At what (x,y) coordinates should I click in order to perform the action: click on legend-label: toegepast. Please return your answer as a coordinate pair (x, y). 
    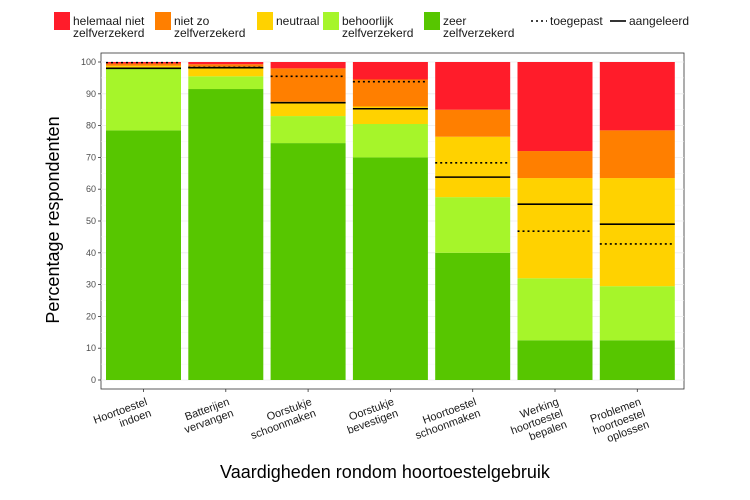
    Looking at the image, I should click on (576, 21).